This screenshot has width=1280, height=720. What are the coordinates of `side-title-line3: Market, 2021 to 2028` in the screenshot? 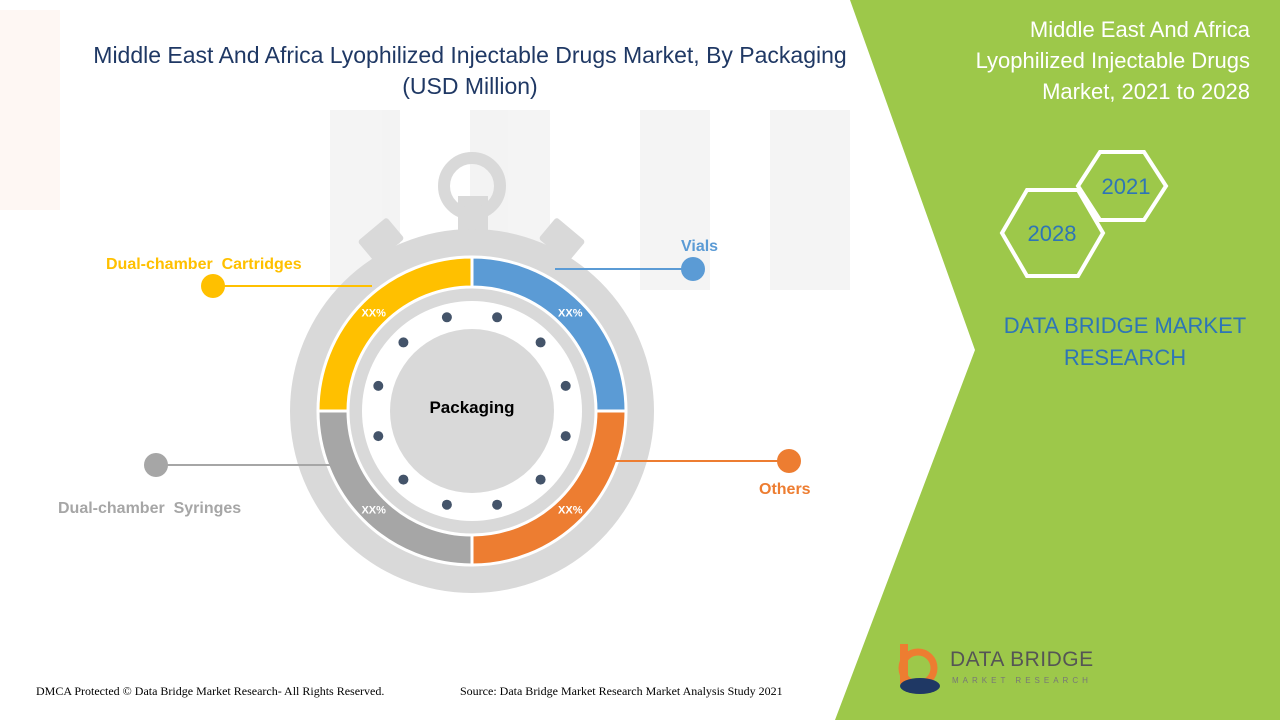 It's located at (1146, 91).